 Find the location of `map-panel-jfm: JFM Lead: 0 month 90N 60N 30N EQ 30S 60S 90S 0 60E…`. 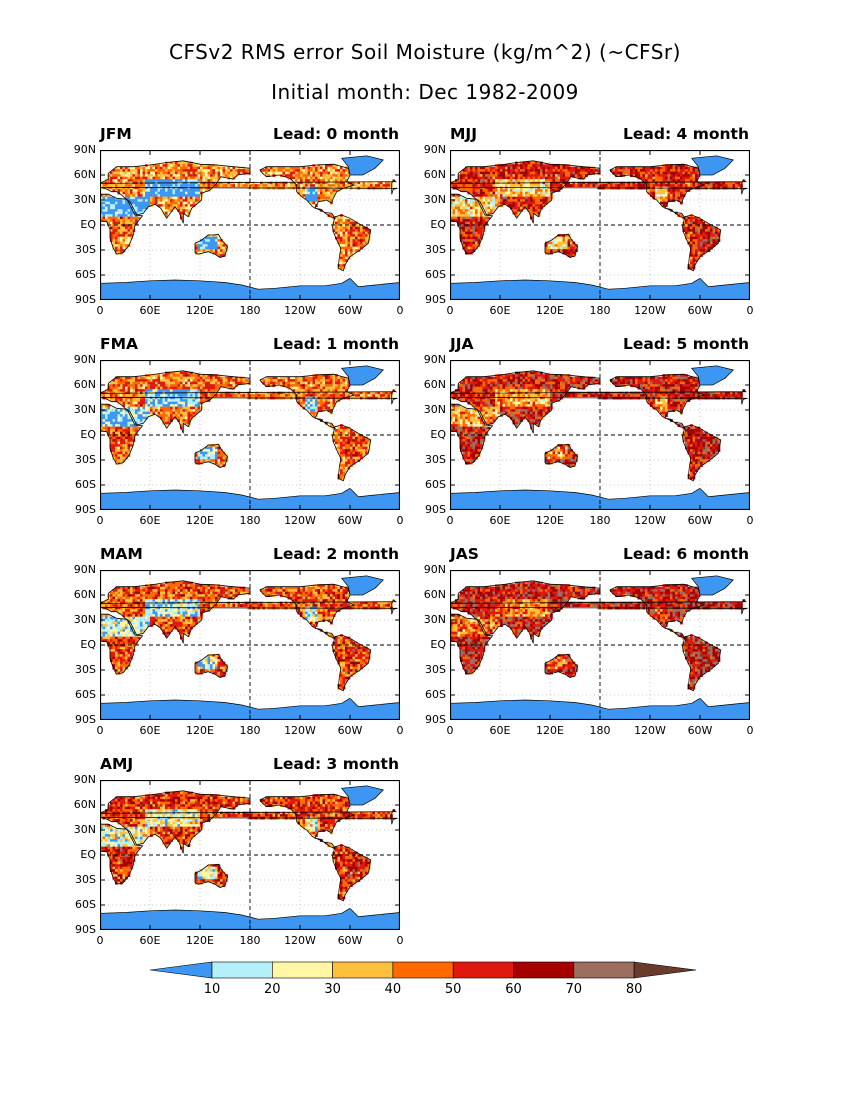

map-panel-jfm: JFM Lead: 0 month 90N 60N 30N EQ 30S 60S 90S 0 60E… is located at coordinates (239, 221).